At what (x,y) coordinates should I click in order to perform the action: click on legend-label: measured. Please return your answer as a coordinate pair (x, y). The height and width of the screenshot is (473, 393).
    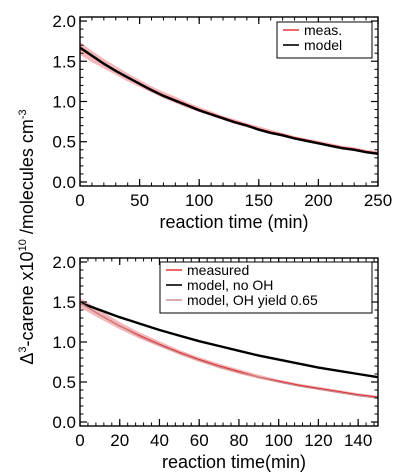
    Looking at the image, I should click on (218, 270).